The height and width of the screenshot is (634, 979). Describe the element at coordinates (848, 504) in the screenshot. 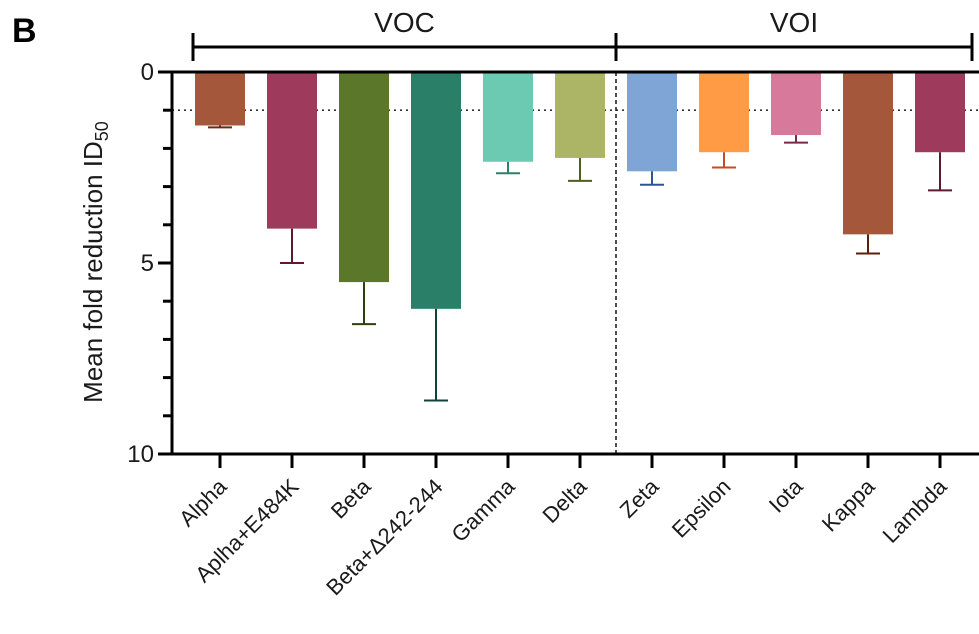

I see `x-tick-label: Kappa` at that location.